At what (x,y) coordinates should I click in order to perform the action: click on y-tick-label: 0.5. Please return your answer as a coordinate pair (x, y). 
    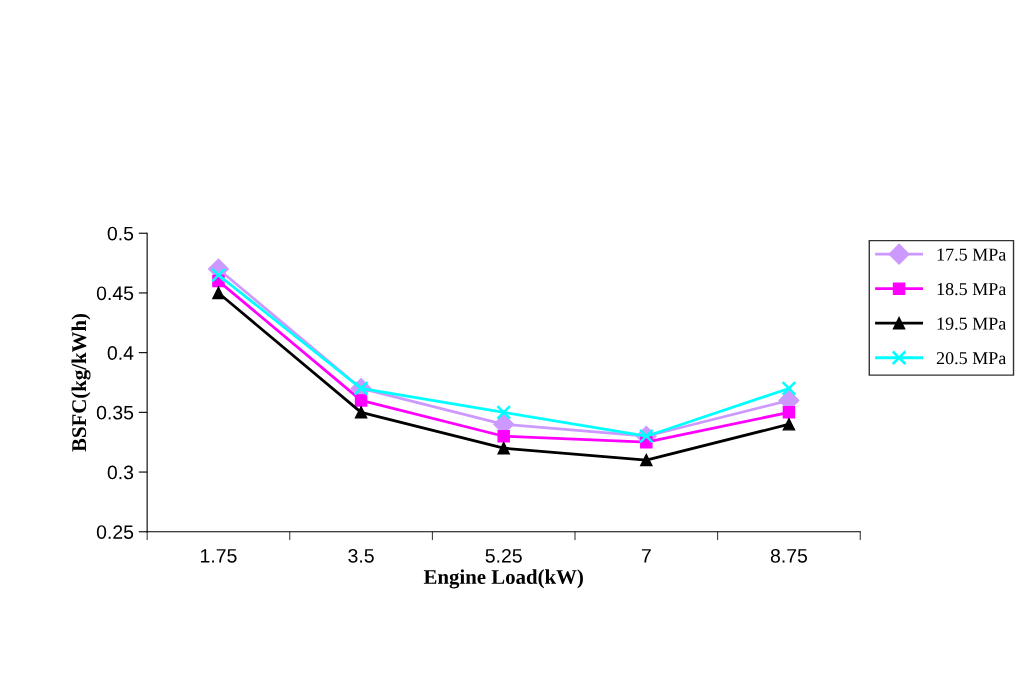
    Looking at the image, I should click on (120, 233).